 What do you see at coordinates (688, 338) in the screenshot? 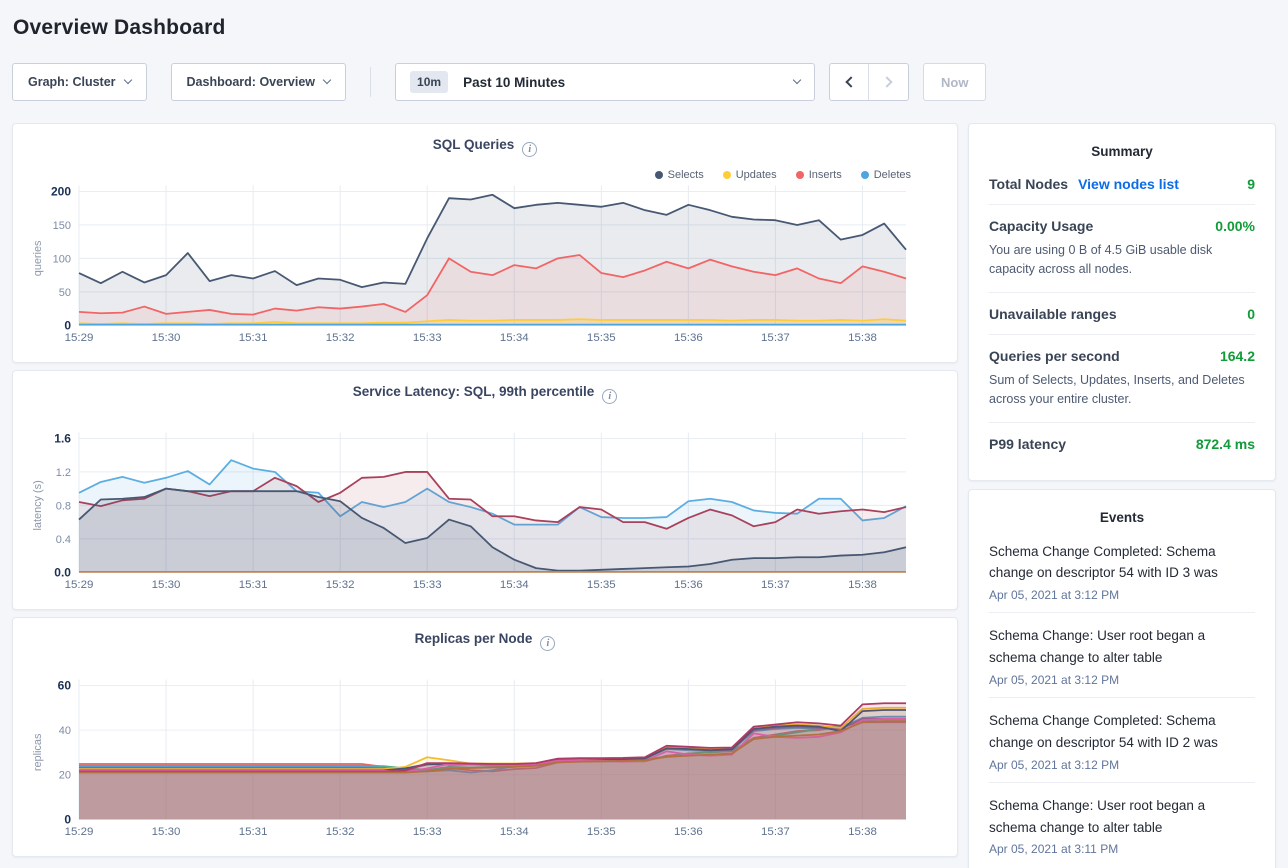
I see `svg-text: 15:36` at bounding box center [688, 338].